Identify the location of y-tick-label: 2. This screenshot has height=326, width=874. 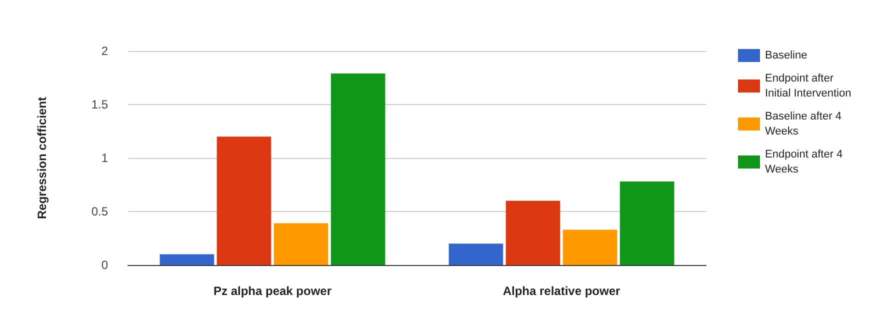
(104, 51).